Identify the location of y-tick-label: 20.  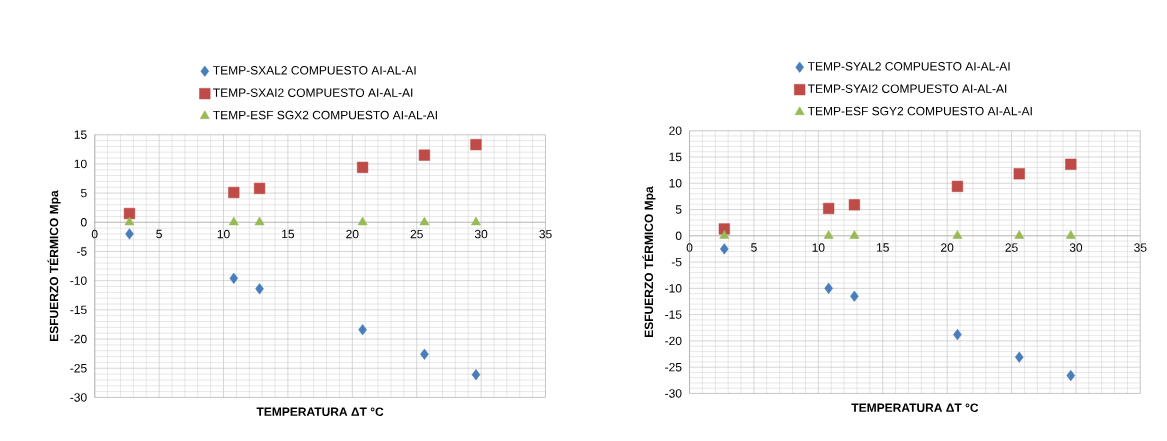
(675, 130).